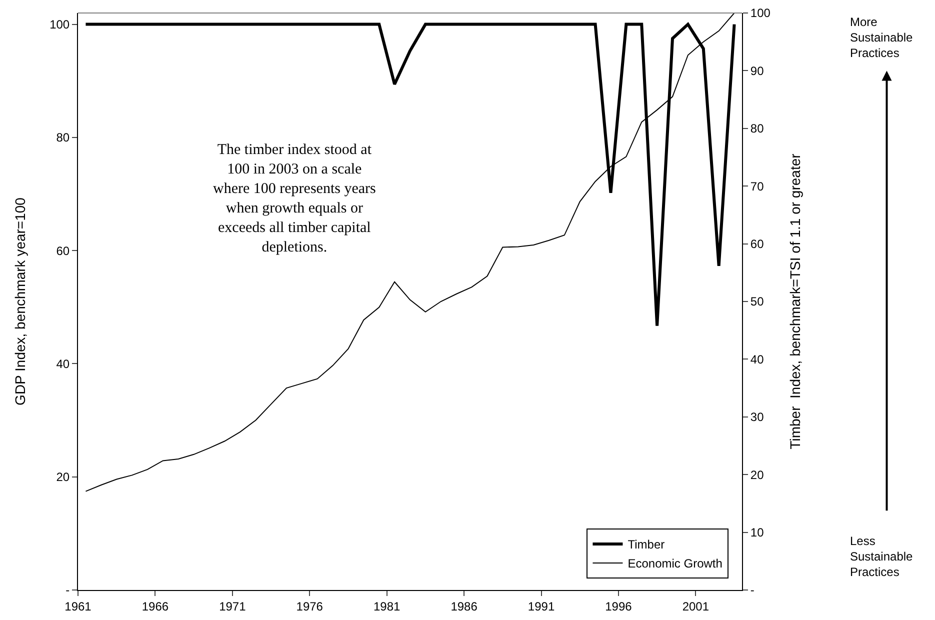  What do you see at coordinates (78, 606) in the screenshot?
I see `x-tick-label: 1961` at bounding box center [78, 606].